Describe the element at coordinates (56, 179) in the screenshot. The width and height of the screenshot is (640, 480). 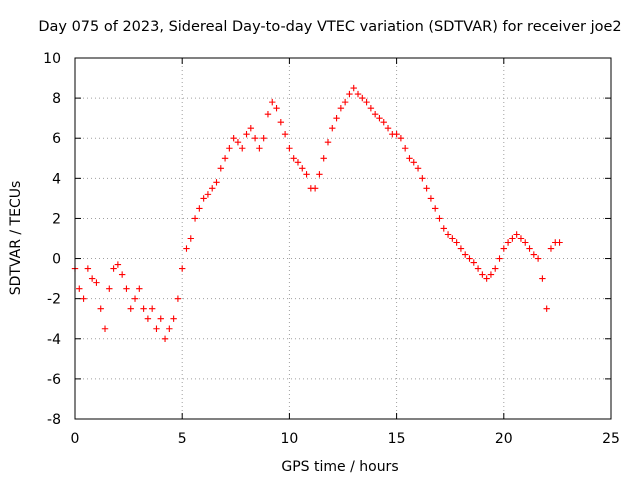
I see `y-tick-label: 4` at that location.